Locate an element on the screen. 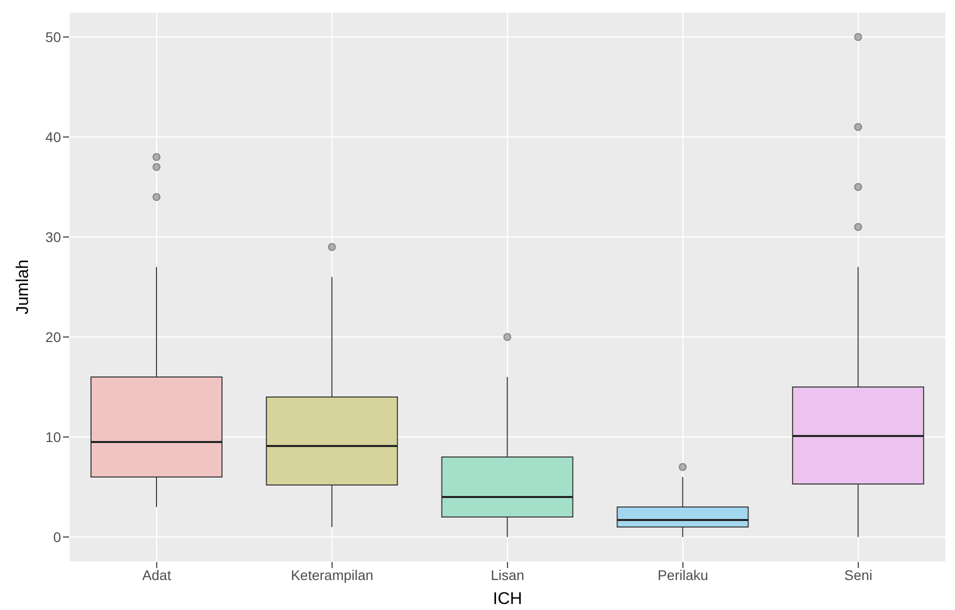 This screenshot has height=610, width=955. x-tick-label: Seni is located at coordinates (858, 574).